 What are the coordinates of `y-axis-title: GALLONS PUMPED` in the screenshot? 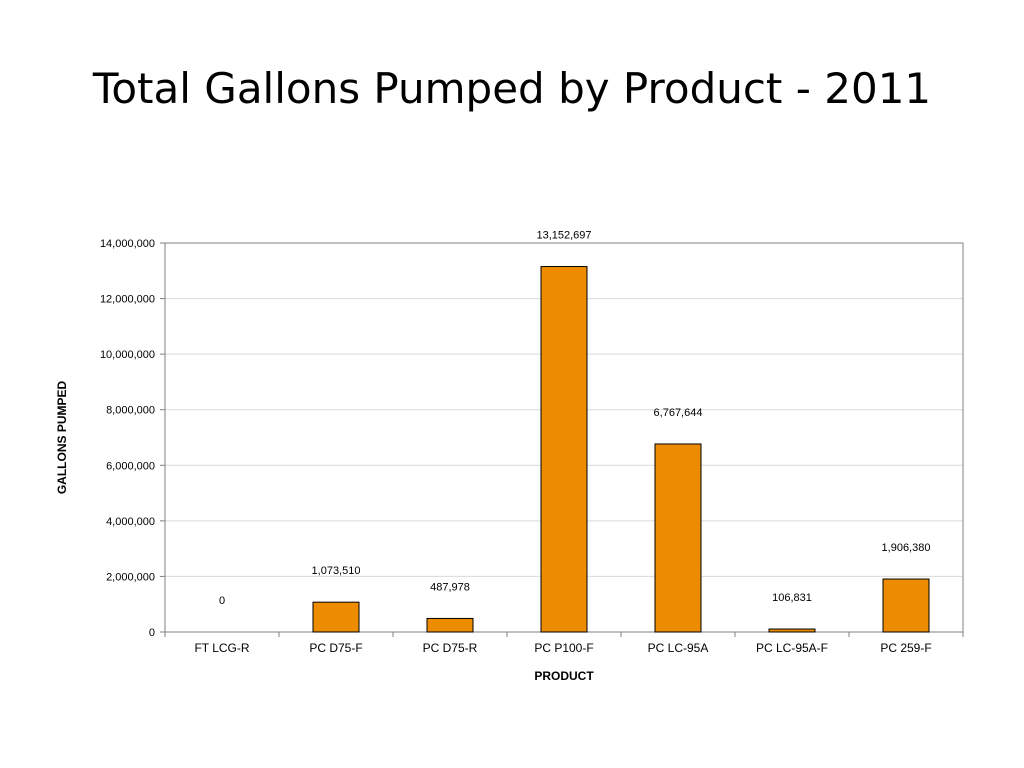 It's located at (62, 438).